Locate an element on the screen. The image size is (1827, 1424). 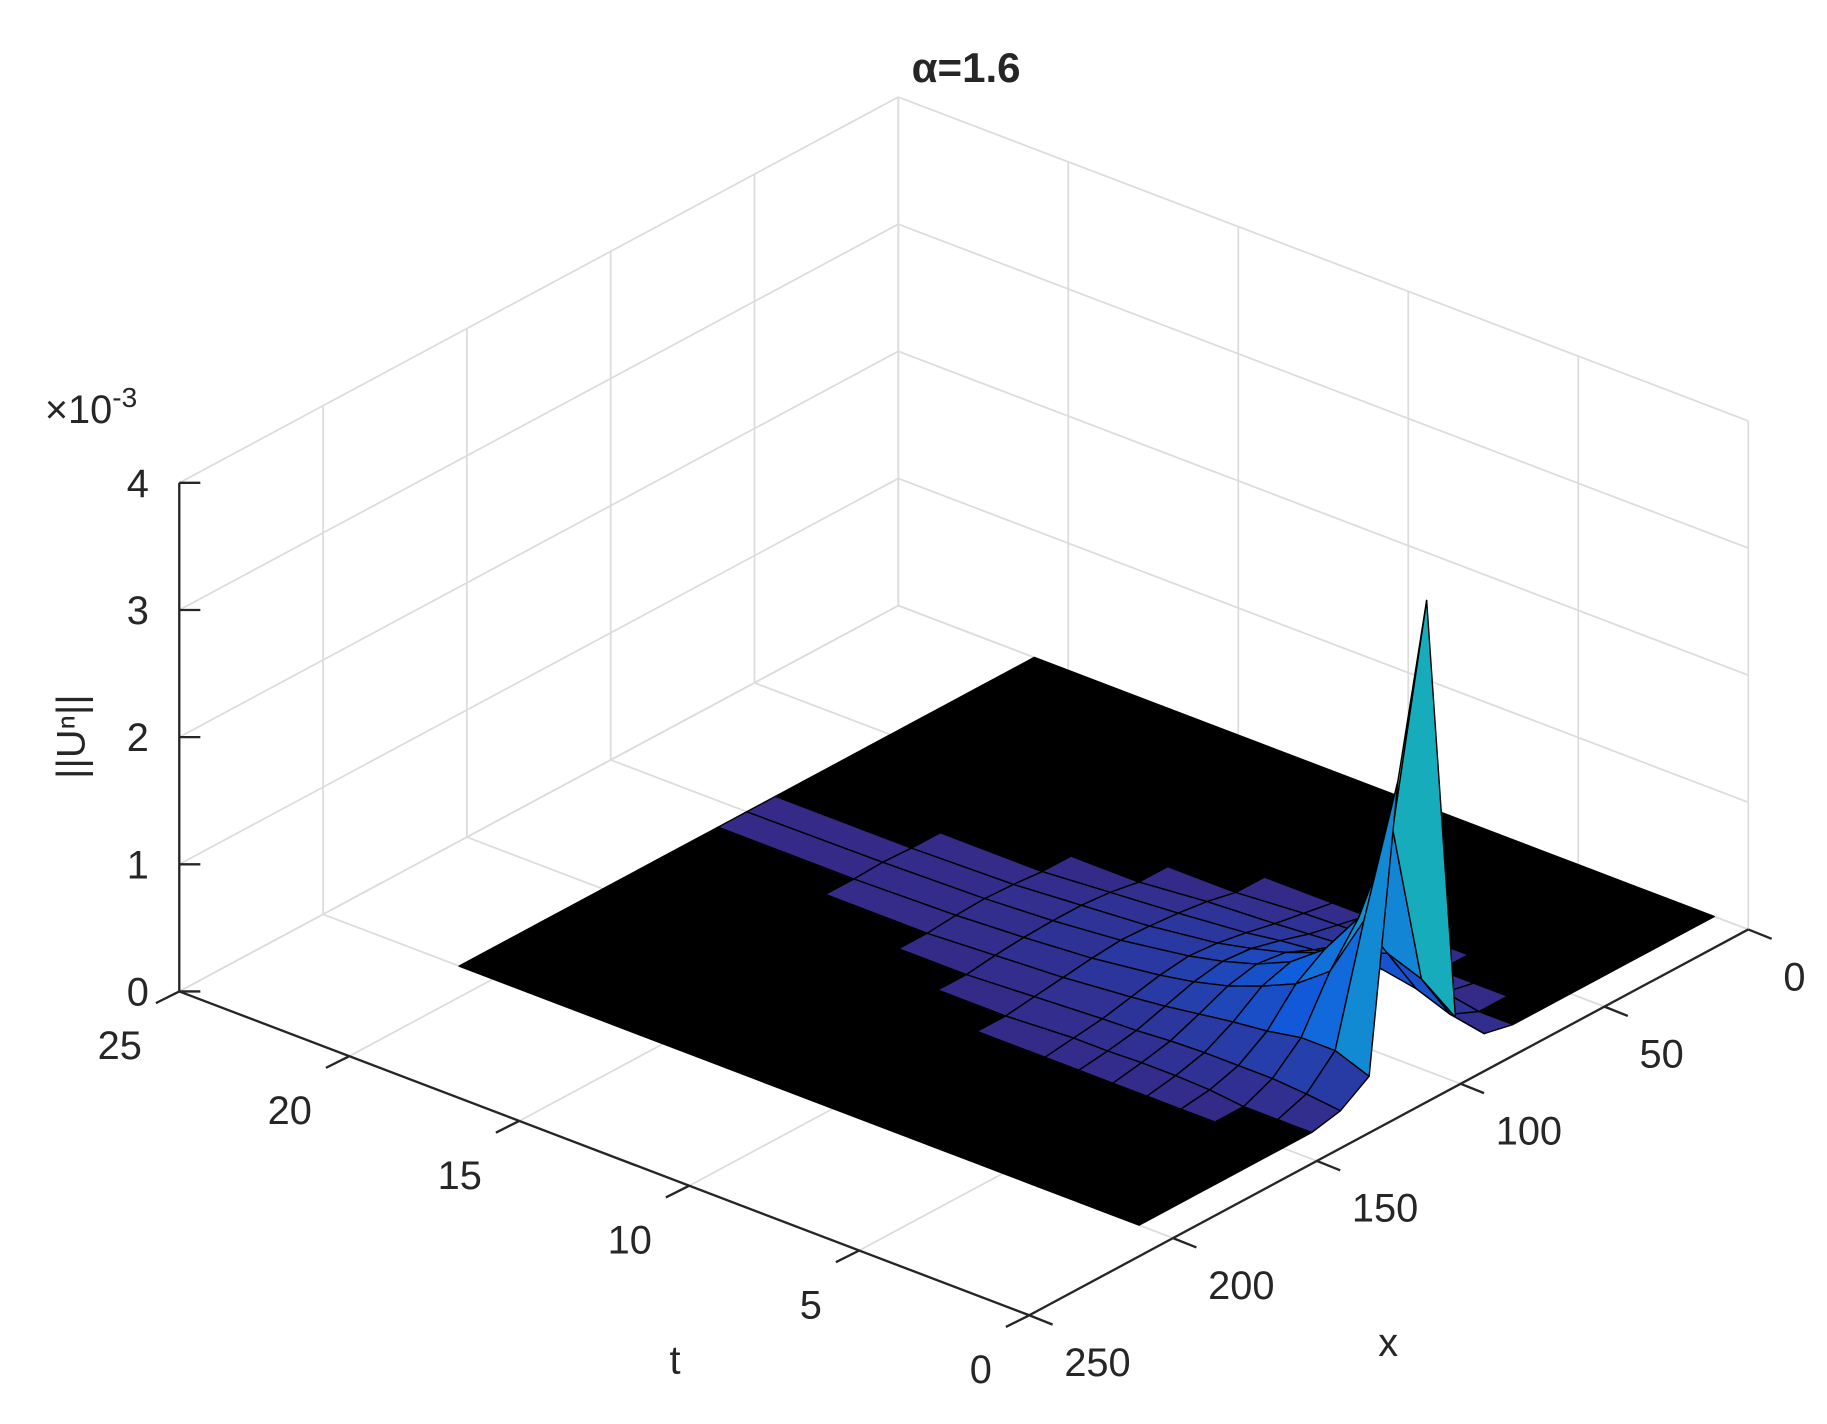
y-tick-label: 25 is located at coordinates (120, 1046).